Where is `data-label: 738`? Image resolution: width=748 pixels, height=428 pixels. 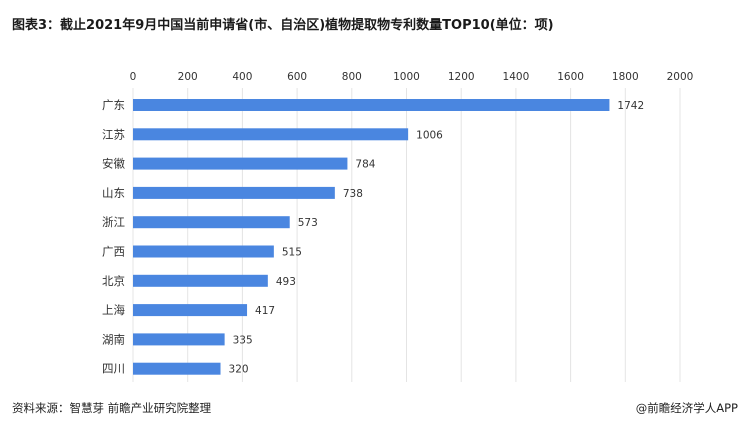 data-label: 738 is located at coordinates (353, 194).